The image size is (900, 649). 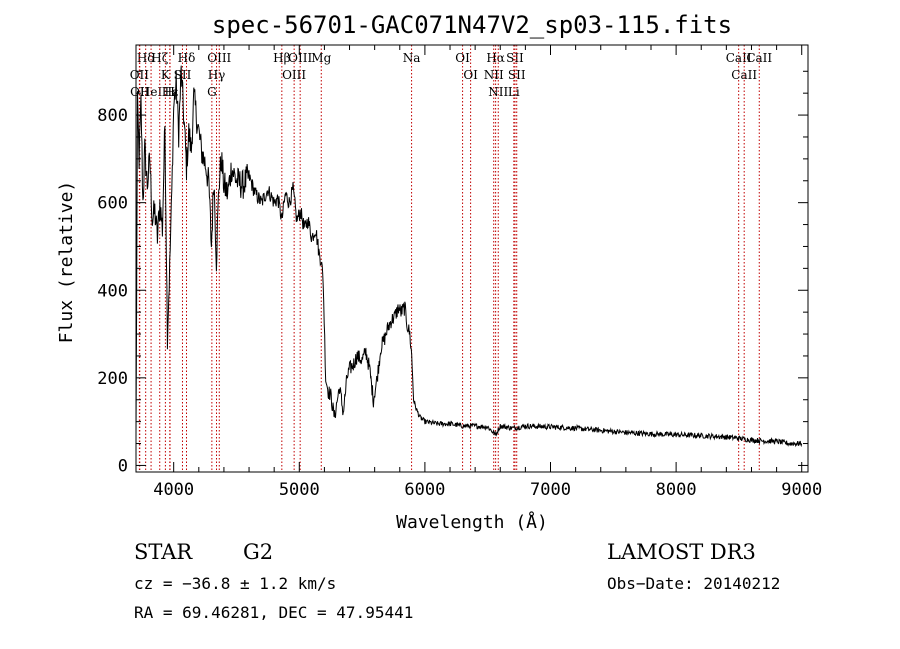 What do you see at coordinates (66, 262) in the screenshot?
I see `y-axis-label: Flux (relative)` at bounding box center [66, 262].